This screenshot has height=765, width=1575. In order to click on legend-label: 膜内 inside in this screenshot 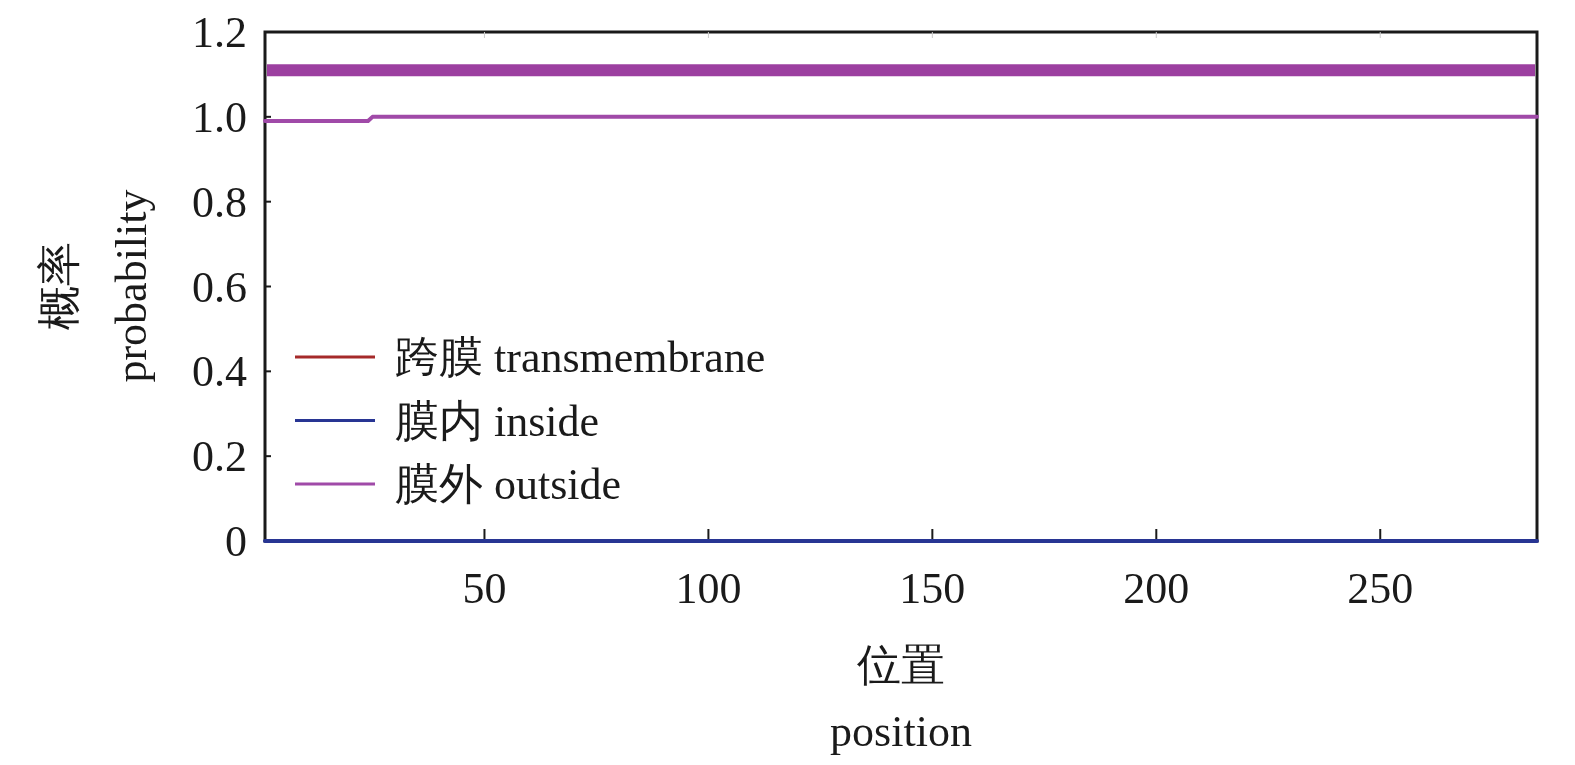, I will do `click(497, 421)`.